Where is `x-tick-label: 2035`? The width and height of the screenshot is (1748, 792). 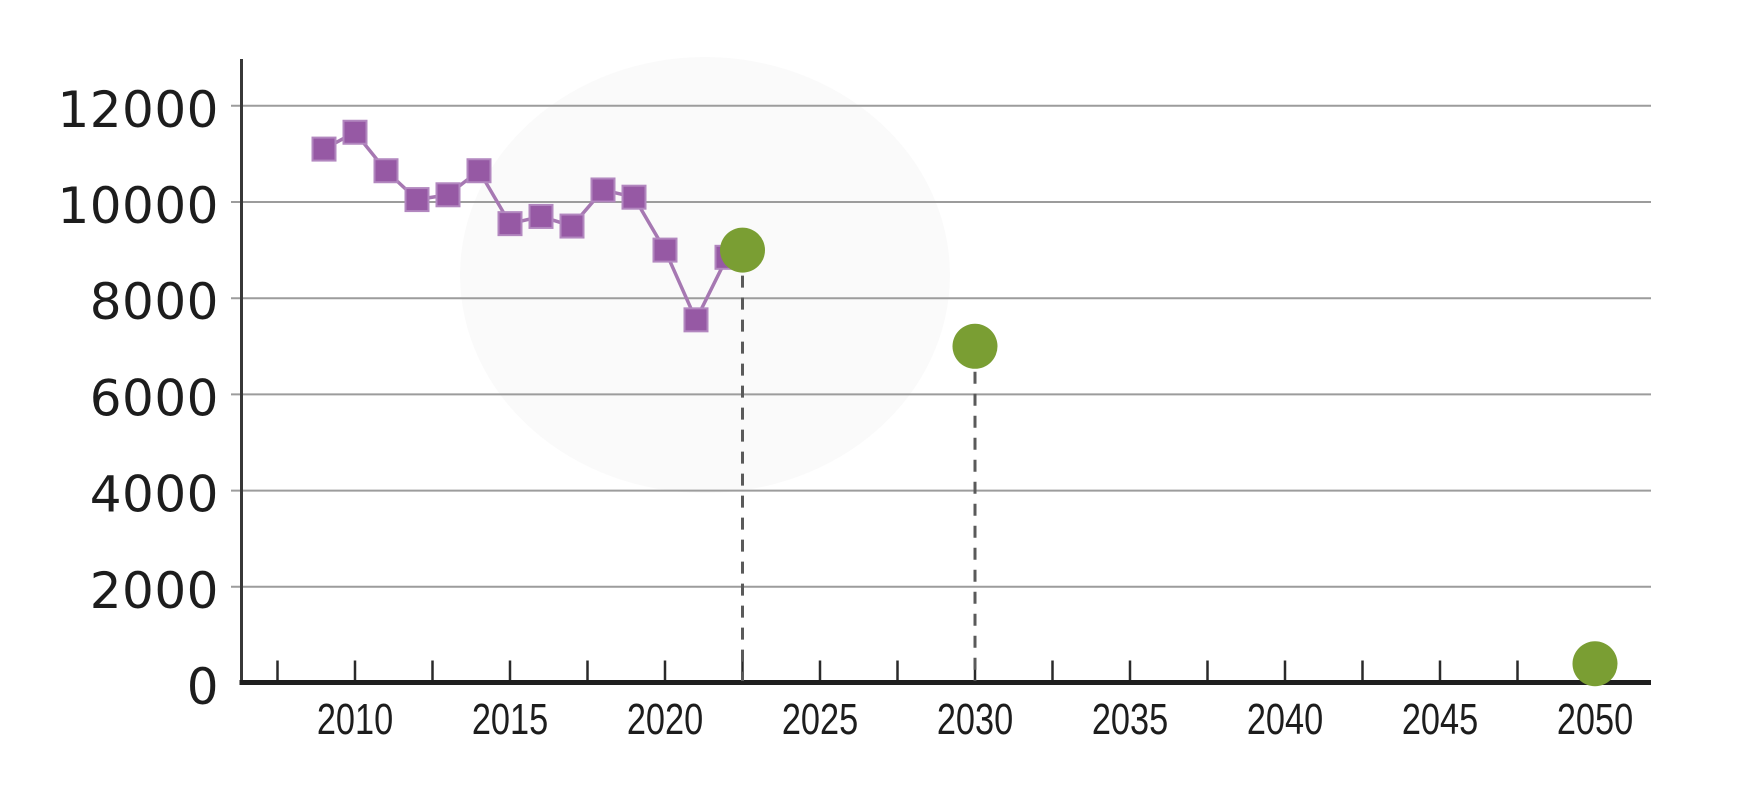
x-tick-label: 2035 is located at coordinates (1130, 719).